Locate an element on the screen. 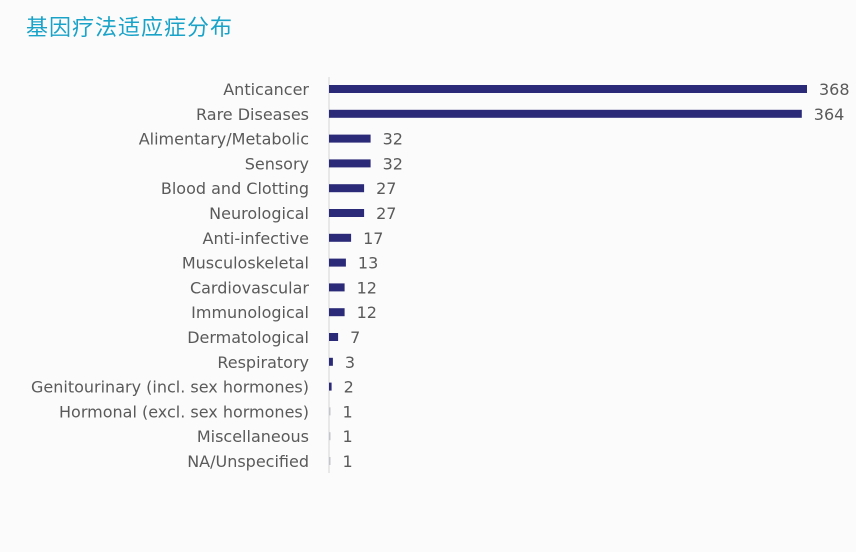  value-label: 2 is located at coordinates (349, 387).